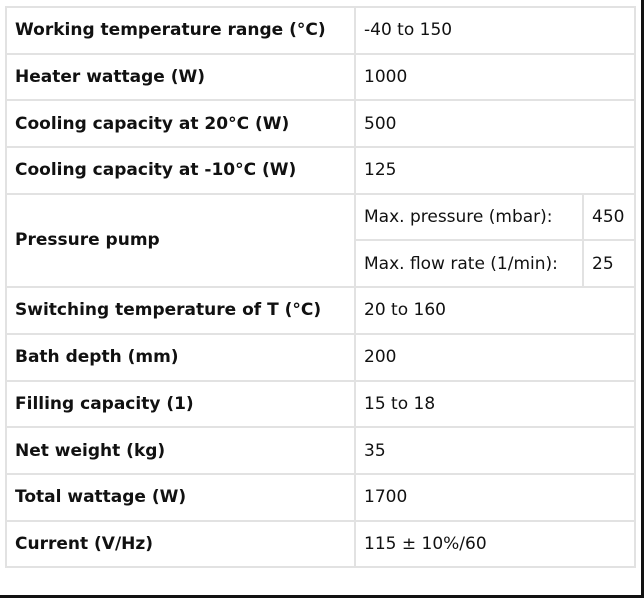  Describe the element at coordinates (495, 30) in the screenshot. I see `spec-value: -40 to 150` at that location.